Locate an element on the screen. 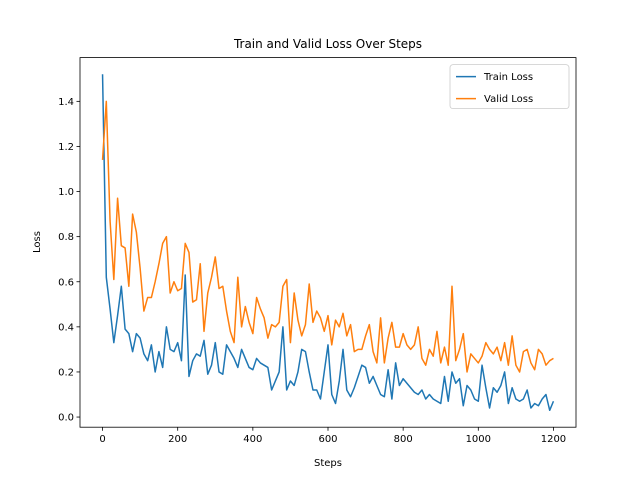  y-tick-label: 0.6 is located at coordinates (66, 282).